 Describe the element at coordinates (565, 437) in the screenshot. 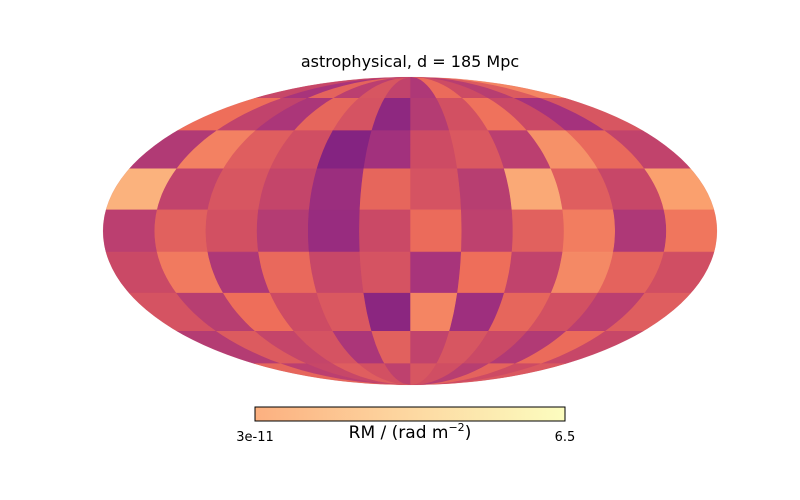

I see `colorbar-max-label: 6.5` at that location.